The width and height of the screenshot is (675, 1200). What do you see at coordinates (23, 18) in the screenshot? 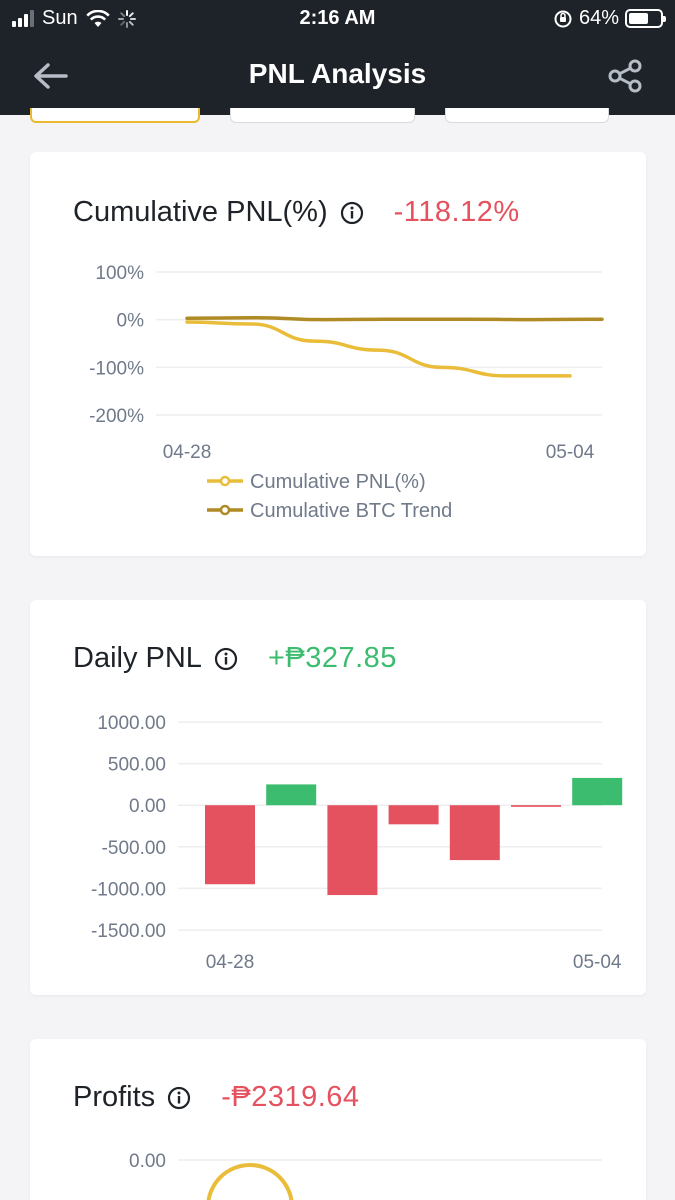
I see `signal-icon` at bounding box center [23, 18].